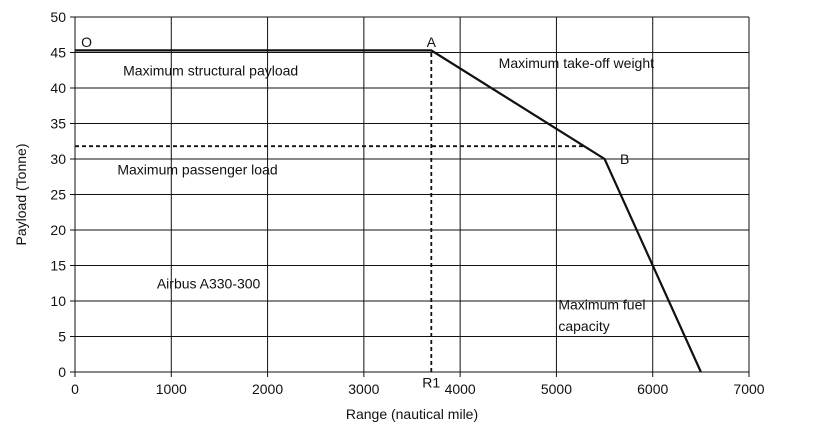 The height and width of the screenshot is (433, 813). Describe the element at coordinates (363, 389) in the screenshot. I see `x-tick-label: 3000` at that location.